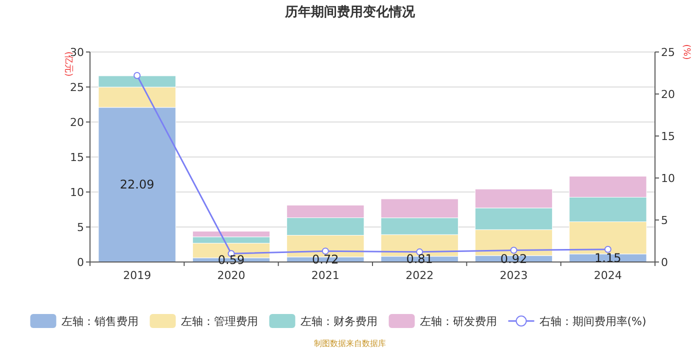 The image size is (700, 350). What do you see at coordinates (137, 185) in the screenshot?
I see `data-label: 22.09` at bounding box center [137, 185].